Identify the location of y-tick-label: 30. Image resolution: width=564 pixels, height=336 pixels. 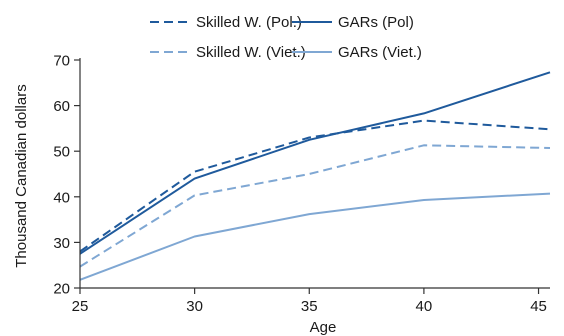
(61, 243).